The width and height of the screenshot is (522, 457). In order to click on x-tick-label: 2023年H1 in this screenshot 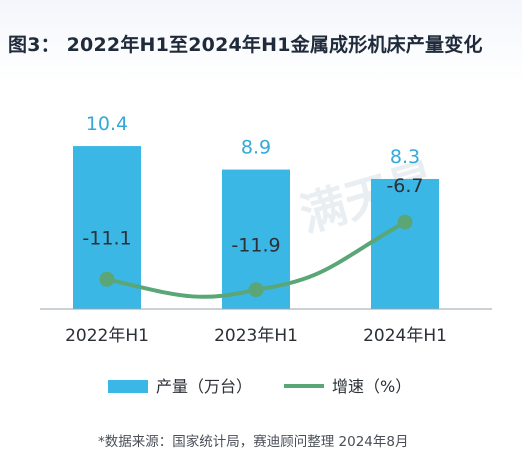, I will do `click(256, 336)`.